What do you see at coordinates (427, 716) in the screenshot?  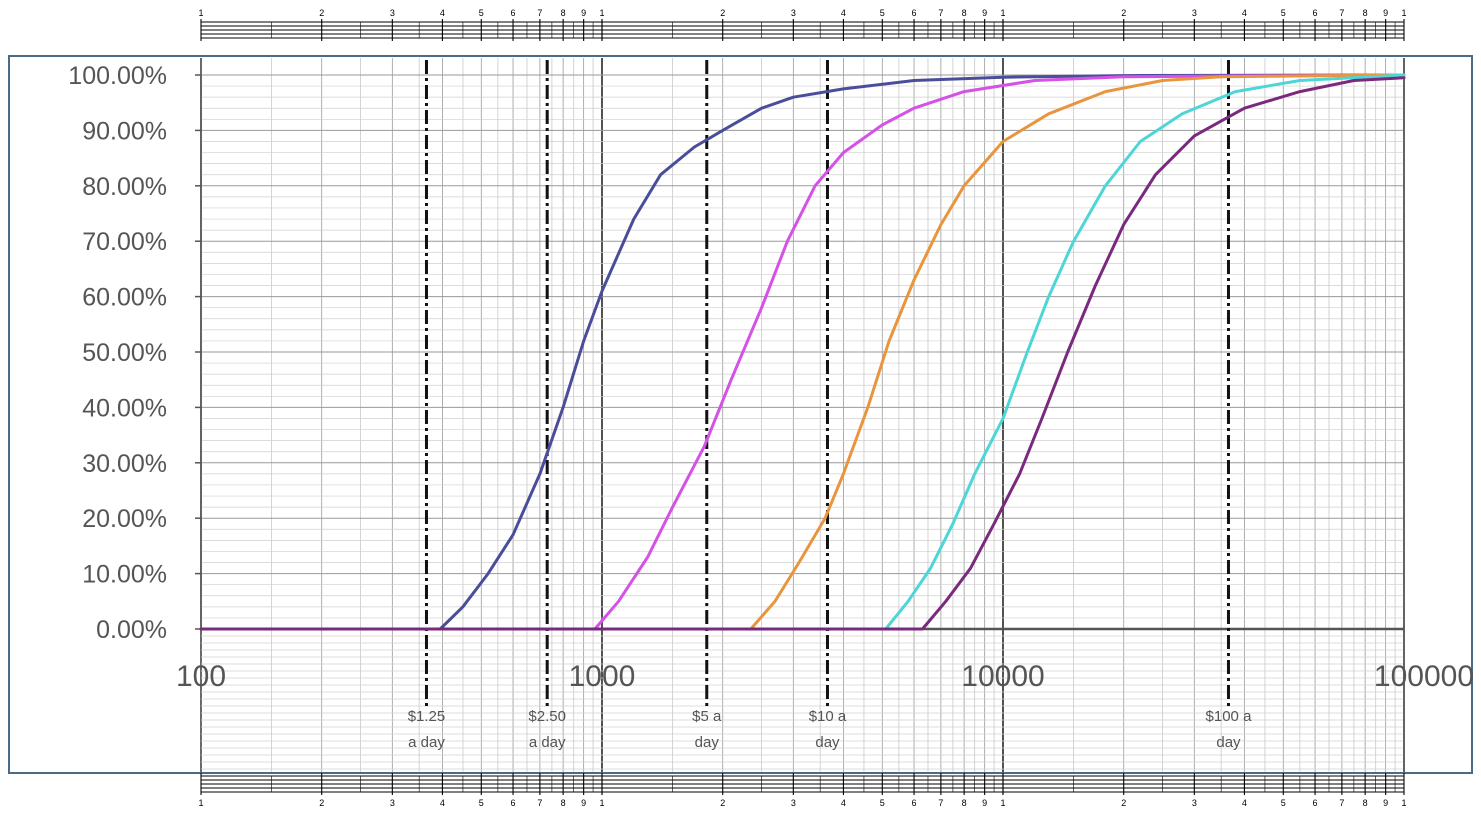 I see `reference-line-label: $1.25` at bounding box center [427, 716].